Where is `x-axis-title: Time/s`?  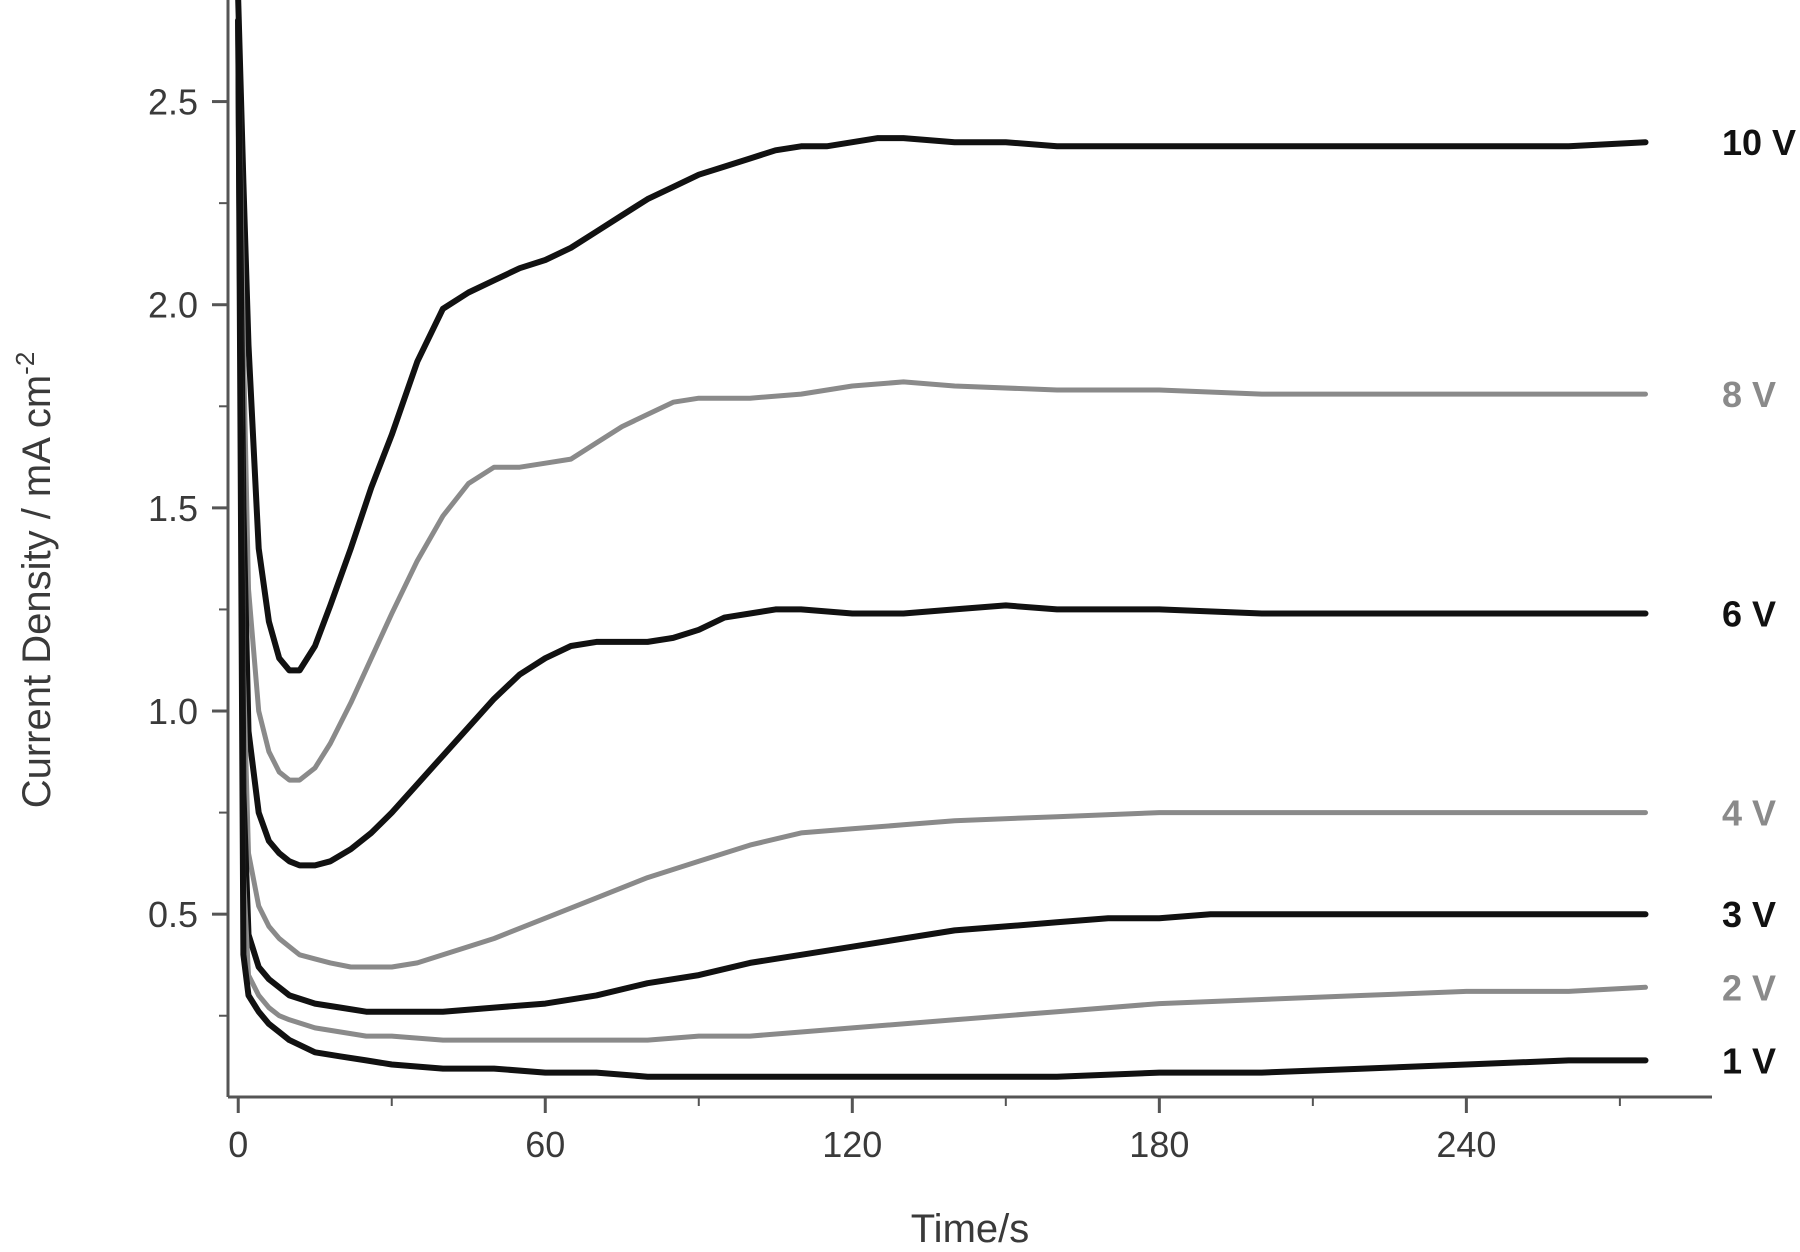 x-axis-title: Time/s is located at coordinates (970, 1229).